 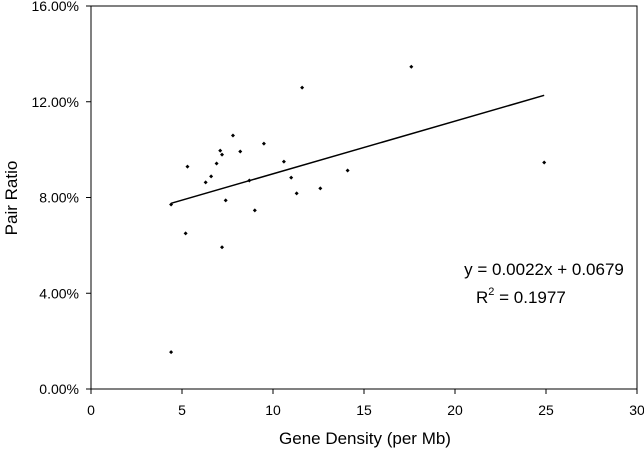 What do you see at coordinates (546, 410) in the screenshot?
I see `x-tick-label: 25` at bounding box center [546, 410].